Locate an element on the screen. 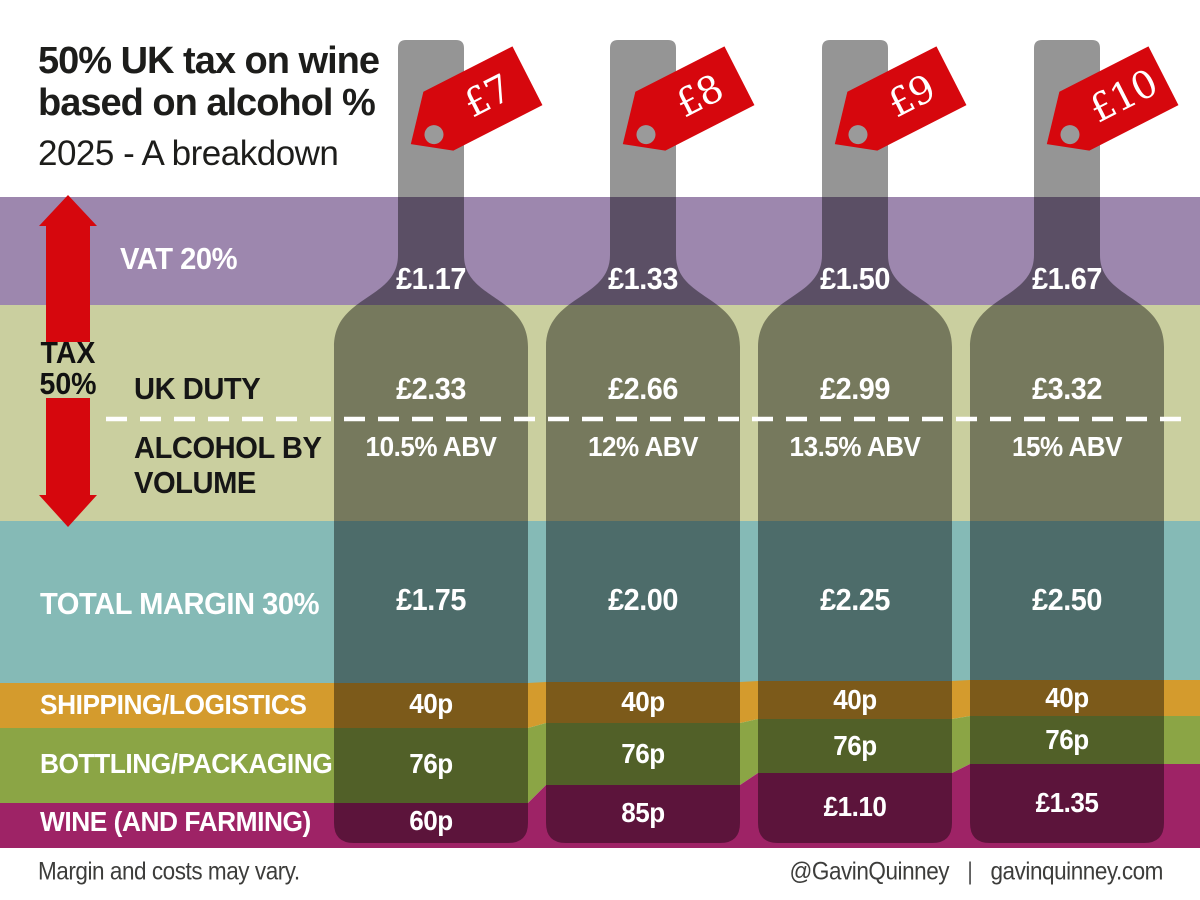  duty-value-4: £3.32 is located at coordinates (1067, 388).